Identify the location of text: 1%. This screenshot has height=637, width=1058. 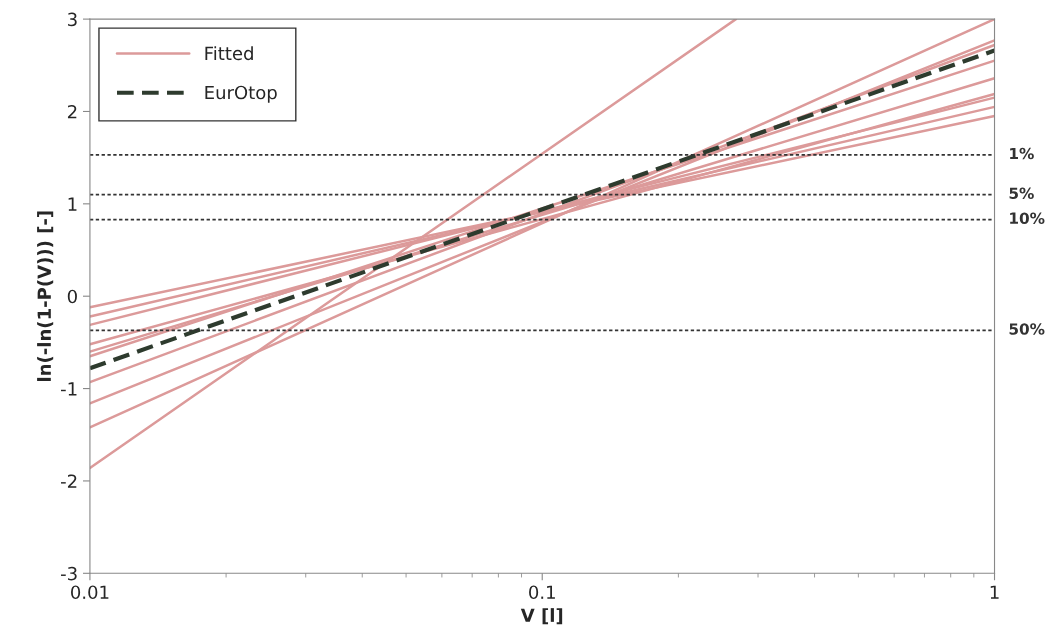
(1022, 153).